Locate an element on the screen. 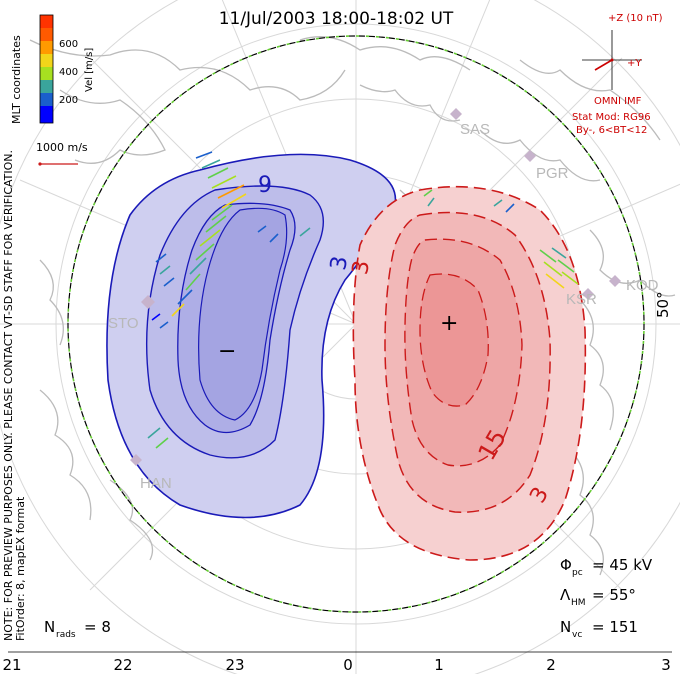 This screenshot has height=674, width=680. colorbar-unit-label: Vel [m/s] is located at coordinates (89, 70).